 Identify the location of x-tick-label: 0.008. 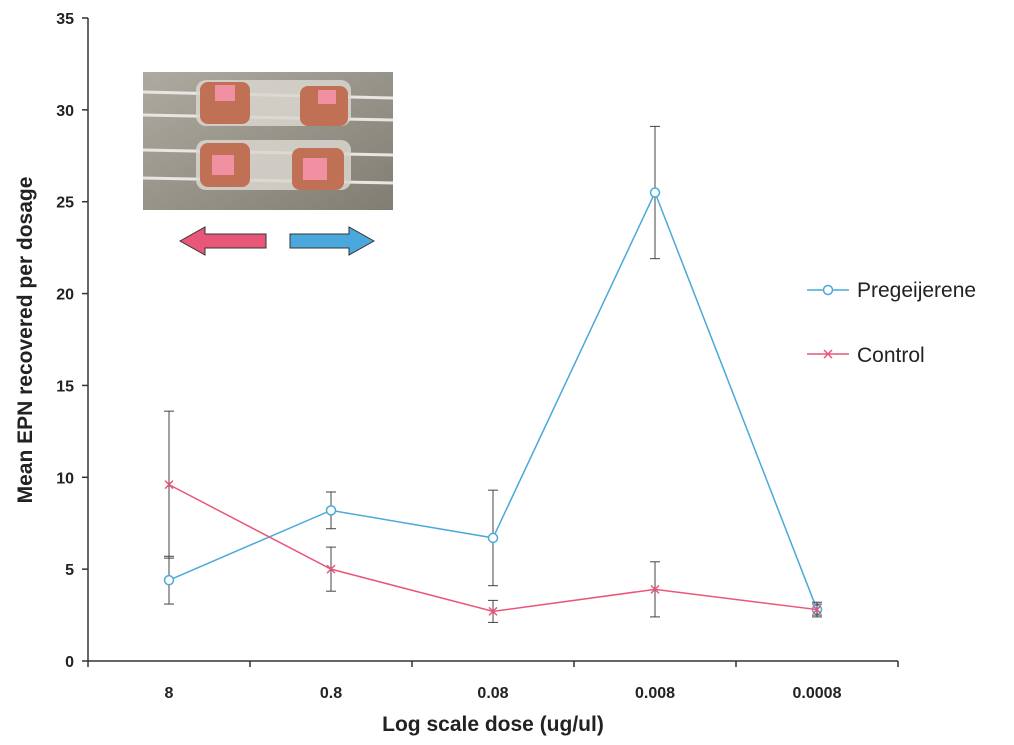
(655, 693).